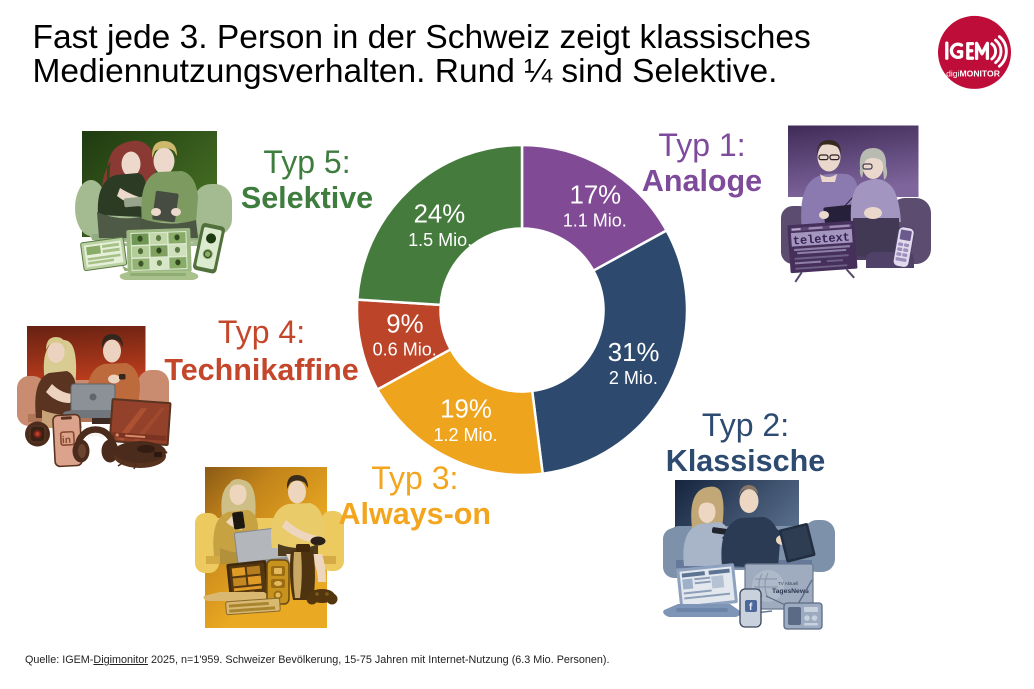 Image resolution: width=1034 pixels, height=689 pixels. Describe the element at coordinates (634, 353) in the screenshot. I see `svg-text: 31%` at that location.